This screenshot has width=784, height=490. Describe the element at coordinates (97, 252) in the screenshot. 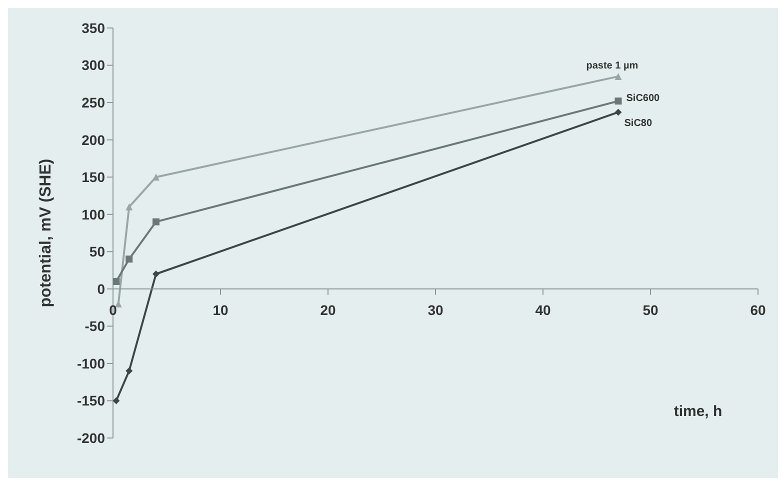

I see `y-tick-label: 50` at that location.